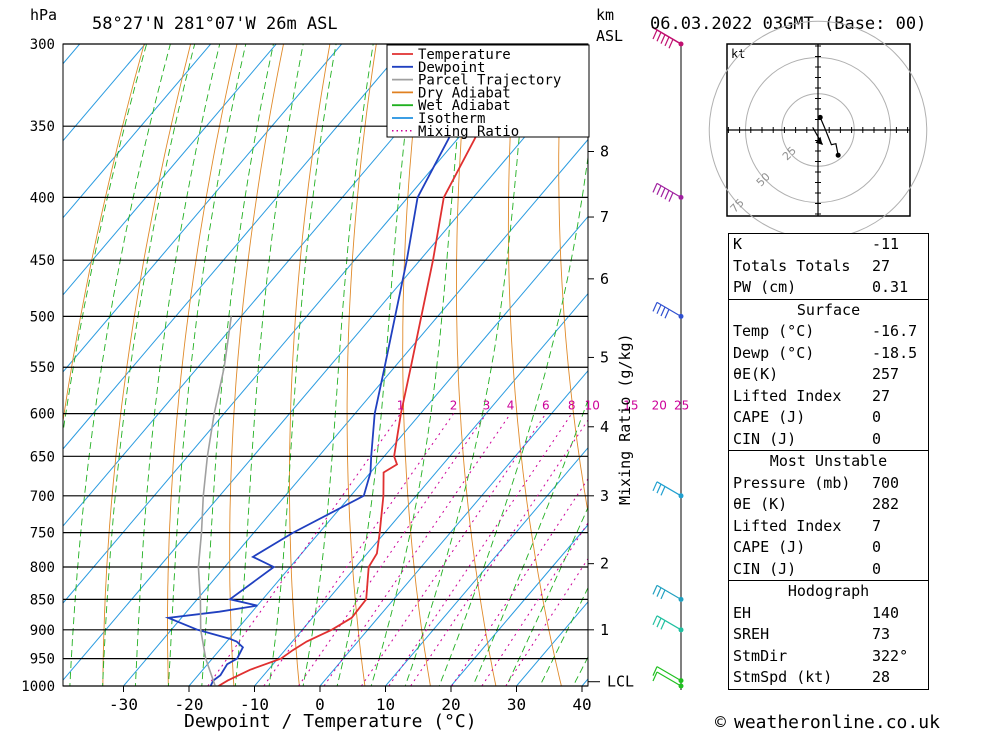 The image size is (1000, 733). What do you see at coordinates (620, 682) in the screenshot?
I see `lcl-label: LCL` at bounding box center [620, 682].